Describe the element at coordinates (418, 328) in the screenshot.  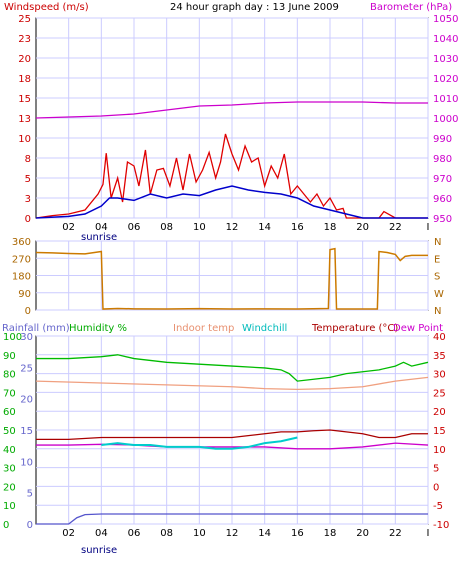
I see `dewpoint-title: Dew Point` at that location.